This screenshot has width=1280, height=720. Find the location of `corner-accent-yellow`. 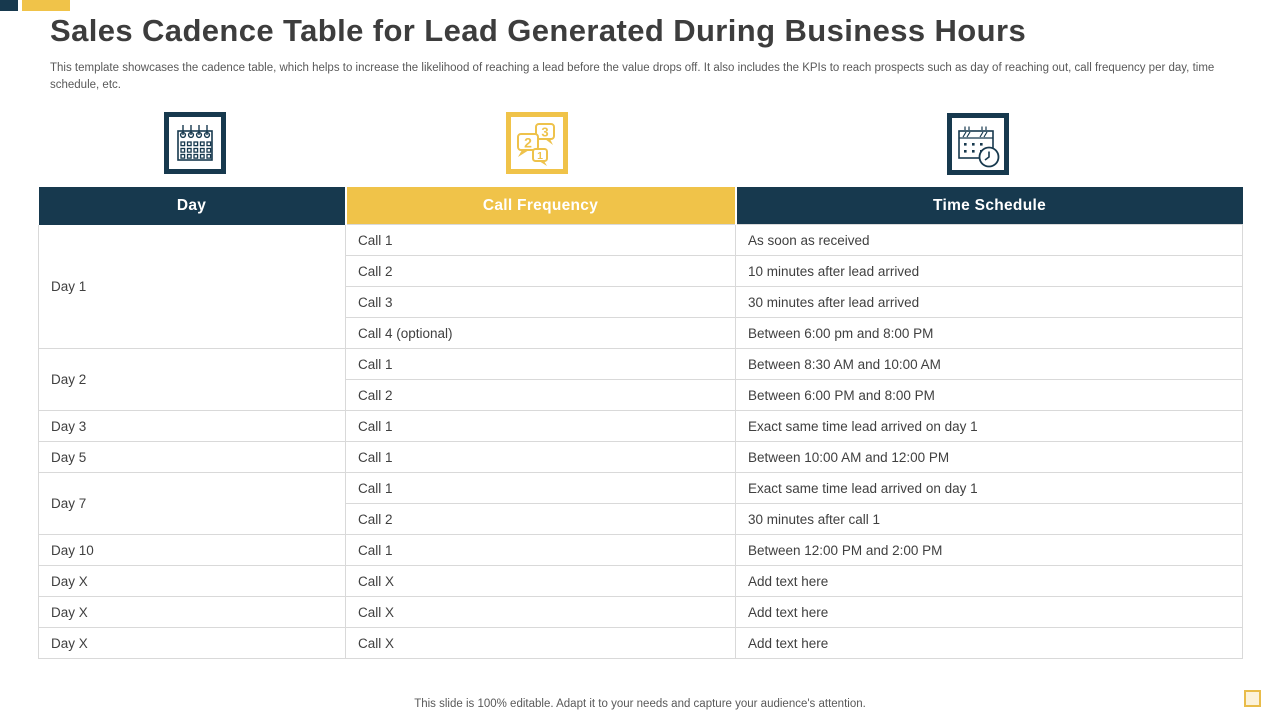

corner-accent-yellow is located at coordinates (46, 5).